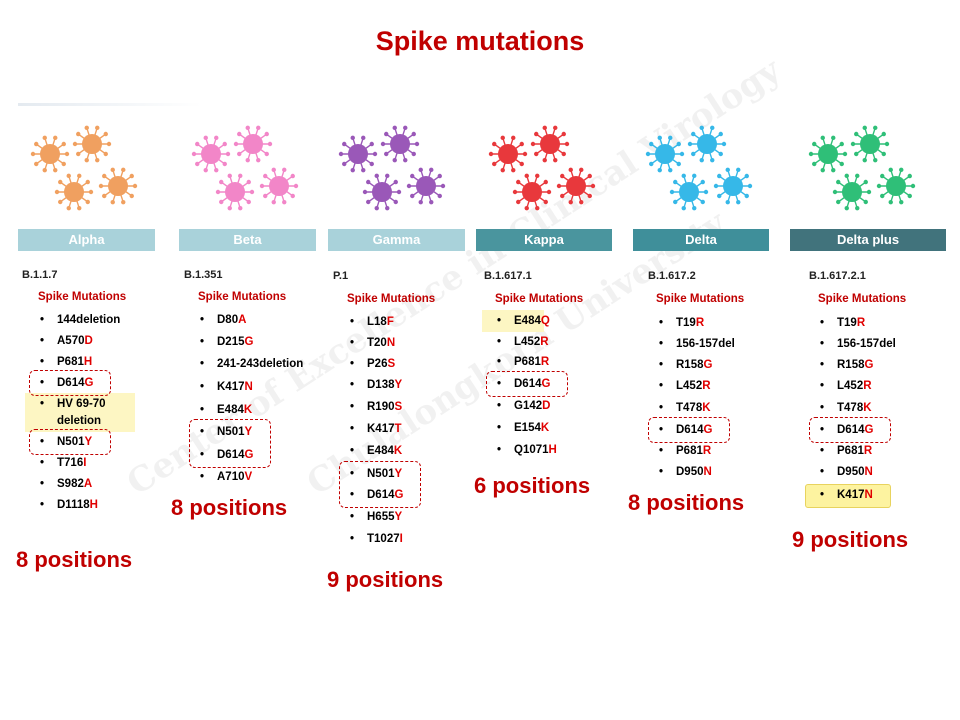  What do you see at coordinates (396, 240) in the screenshot?
I see `variant-header-gamma: Gamma` at bounding box center [396, 240].